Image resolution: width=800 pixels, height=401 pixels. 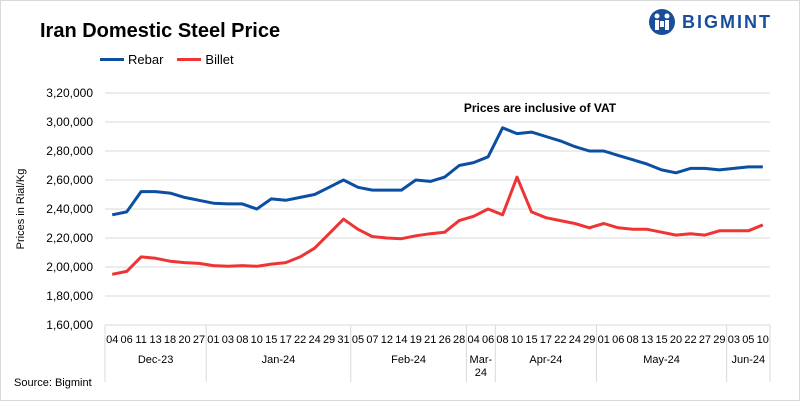 I want to click on bigmint-logo-icon, so click(x=662, y=22).